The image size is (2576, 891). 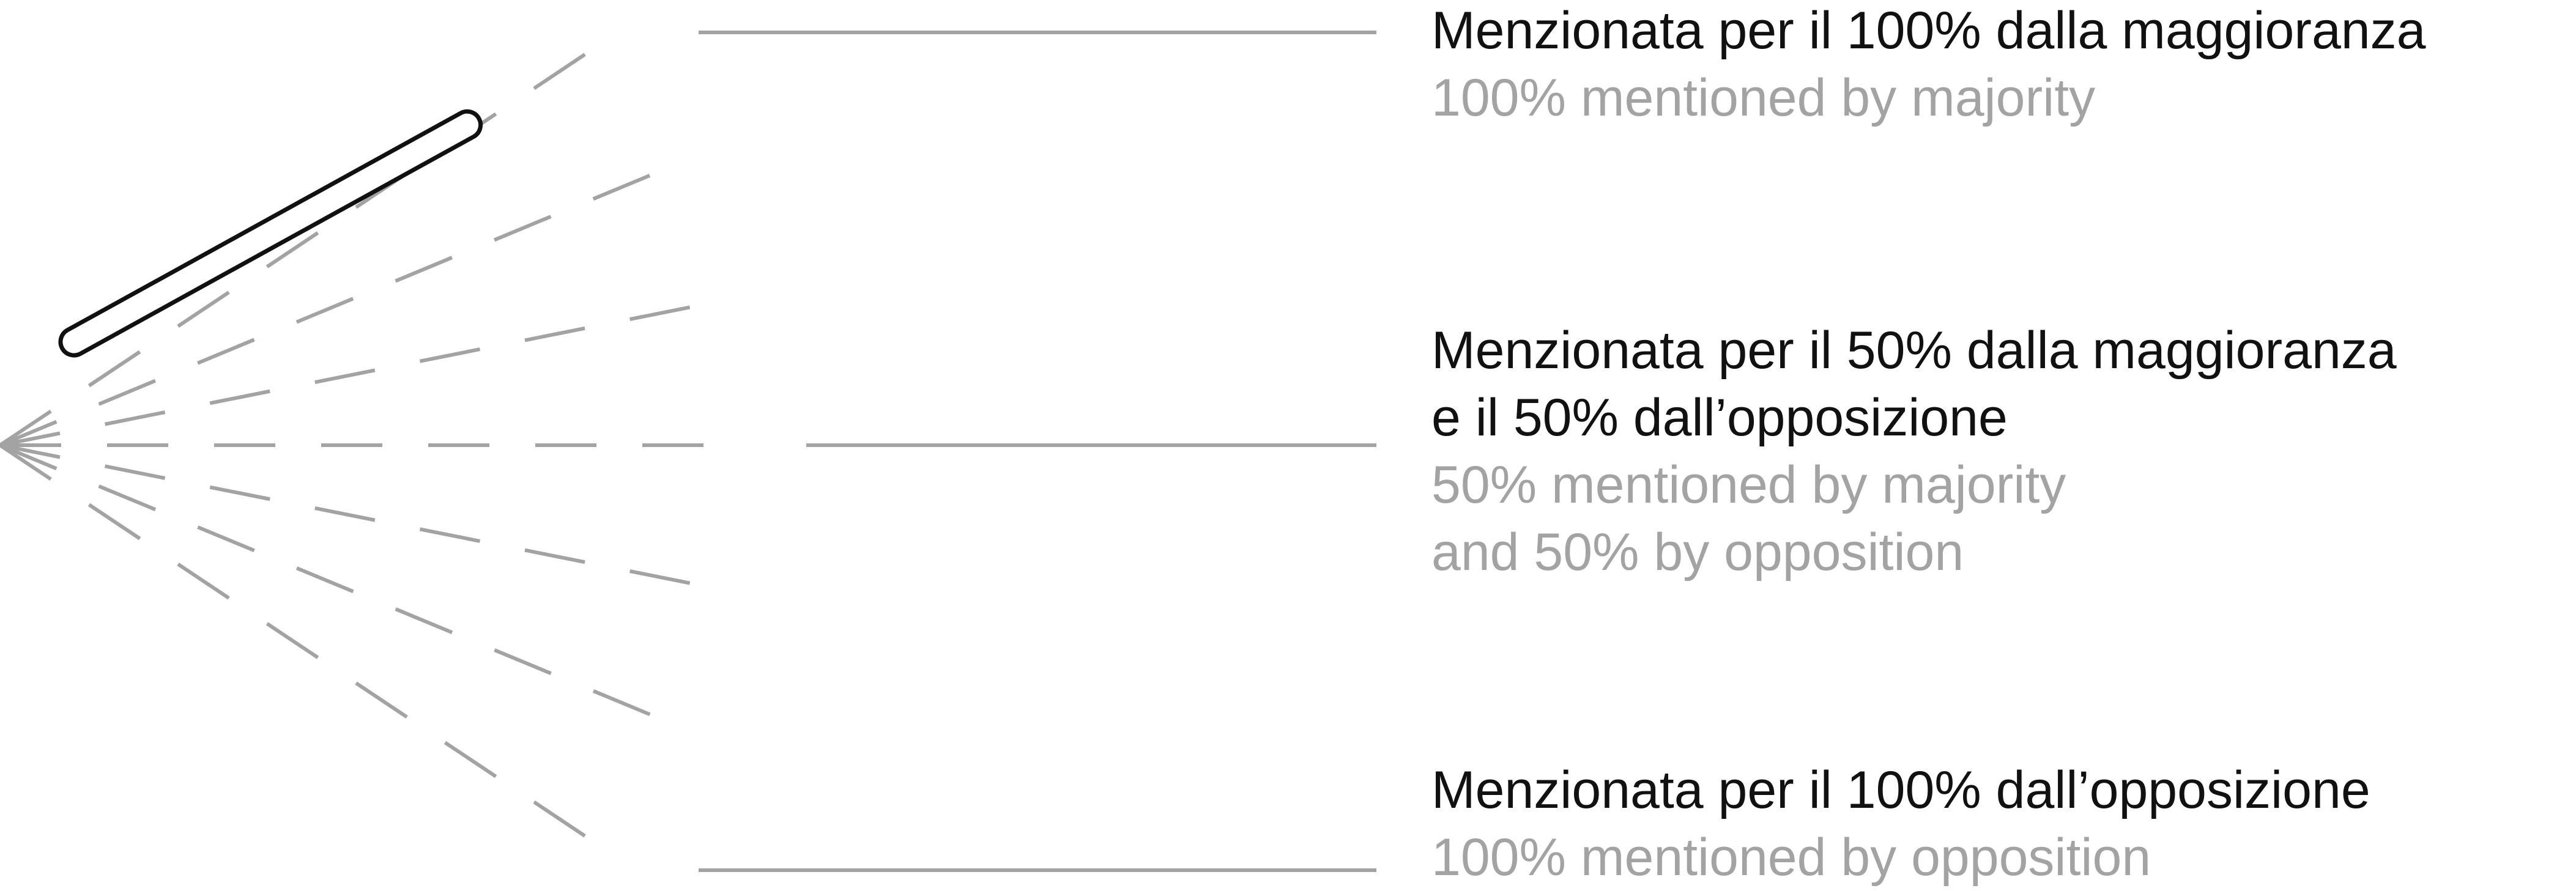 What do you see at coordinates (1748, 485) in the screenshot?
I see `label-middle-english-line1: 50% mentioned by majority` at bounding box center [1748, 485].